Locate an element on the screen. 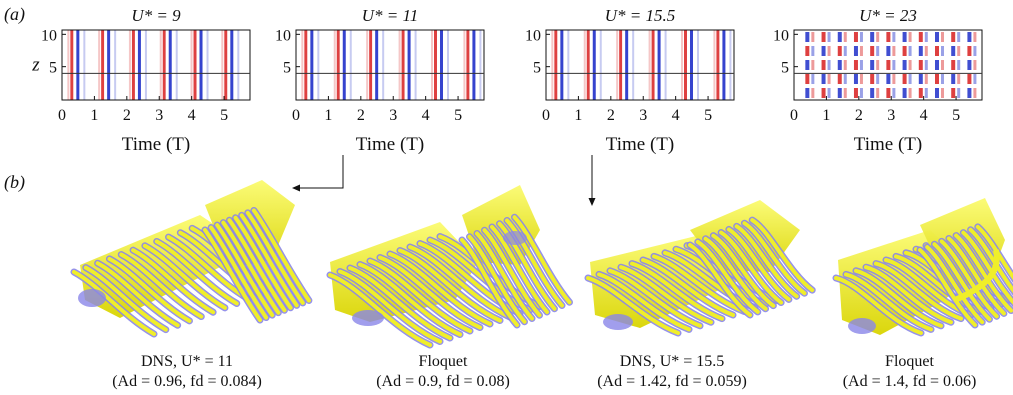 Image resolution: width=1013 pixels, height=395 pixels. caption-floquet-1: Floquet (Ad = 0.9, fd = 0.08) is located at coordinates (443, 372).